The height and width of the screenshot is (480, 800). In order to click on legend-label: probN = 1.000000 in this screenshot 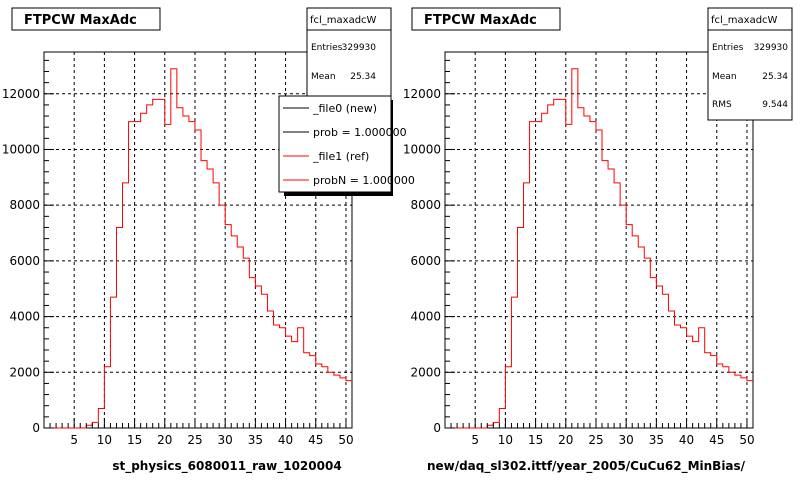, I will do `click(364, 180)`.